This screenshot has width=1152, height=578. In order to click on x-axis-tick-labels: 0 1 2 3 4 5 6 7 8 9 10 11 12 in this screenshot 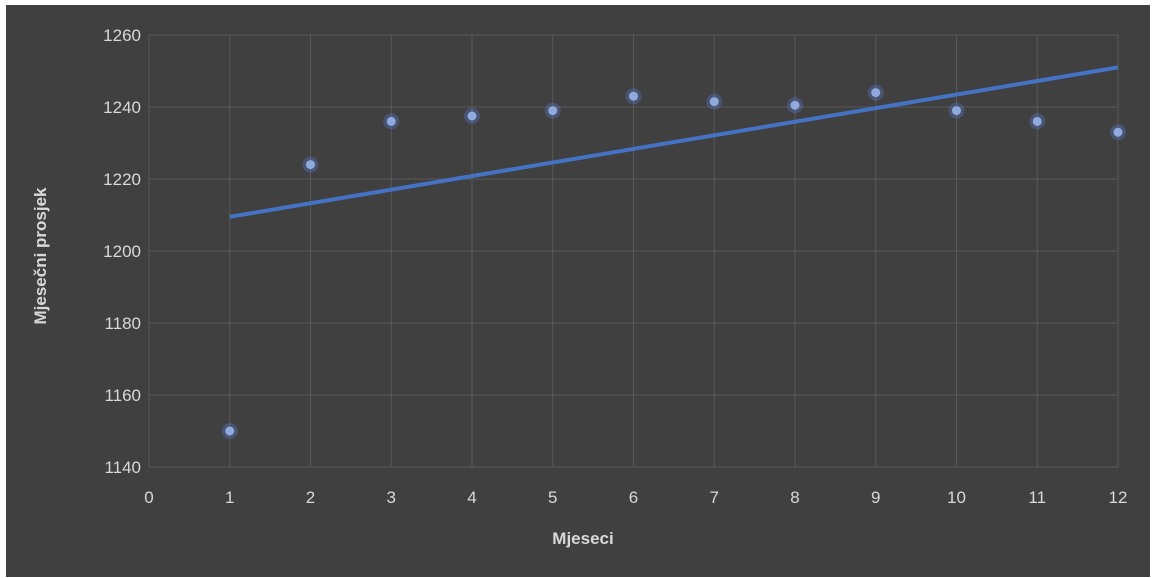, I will do `click(635, 497)`.